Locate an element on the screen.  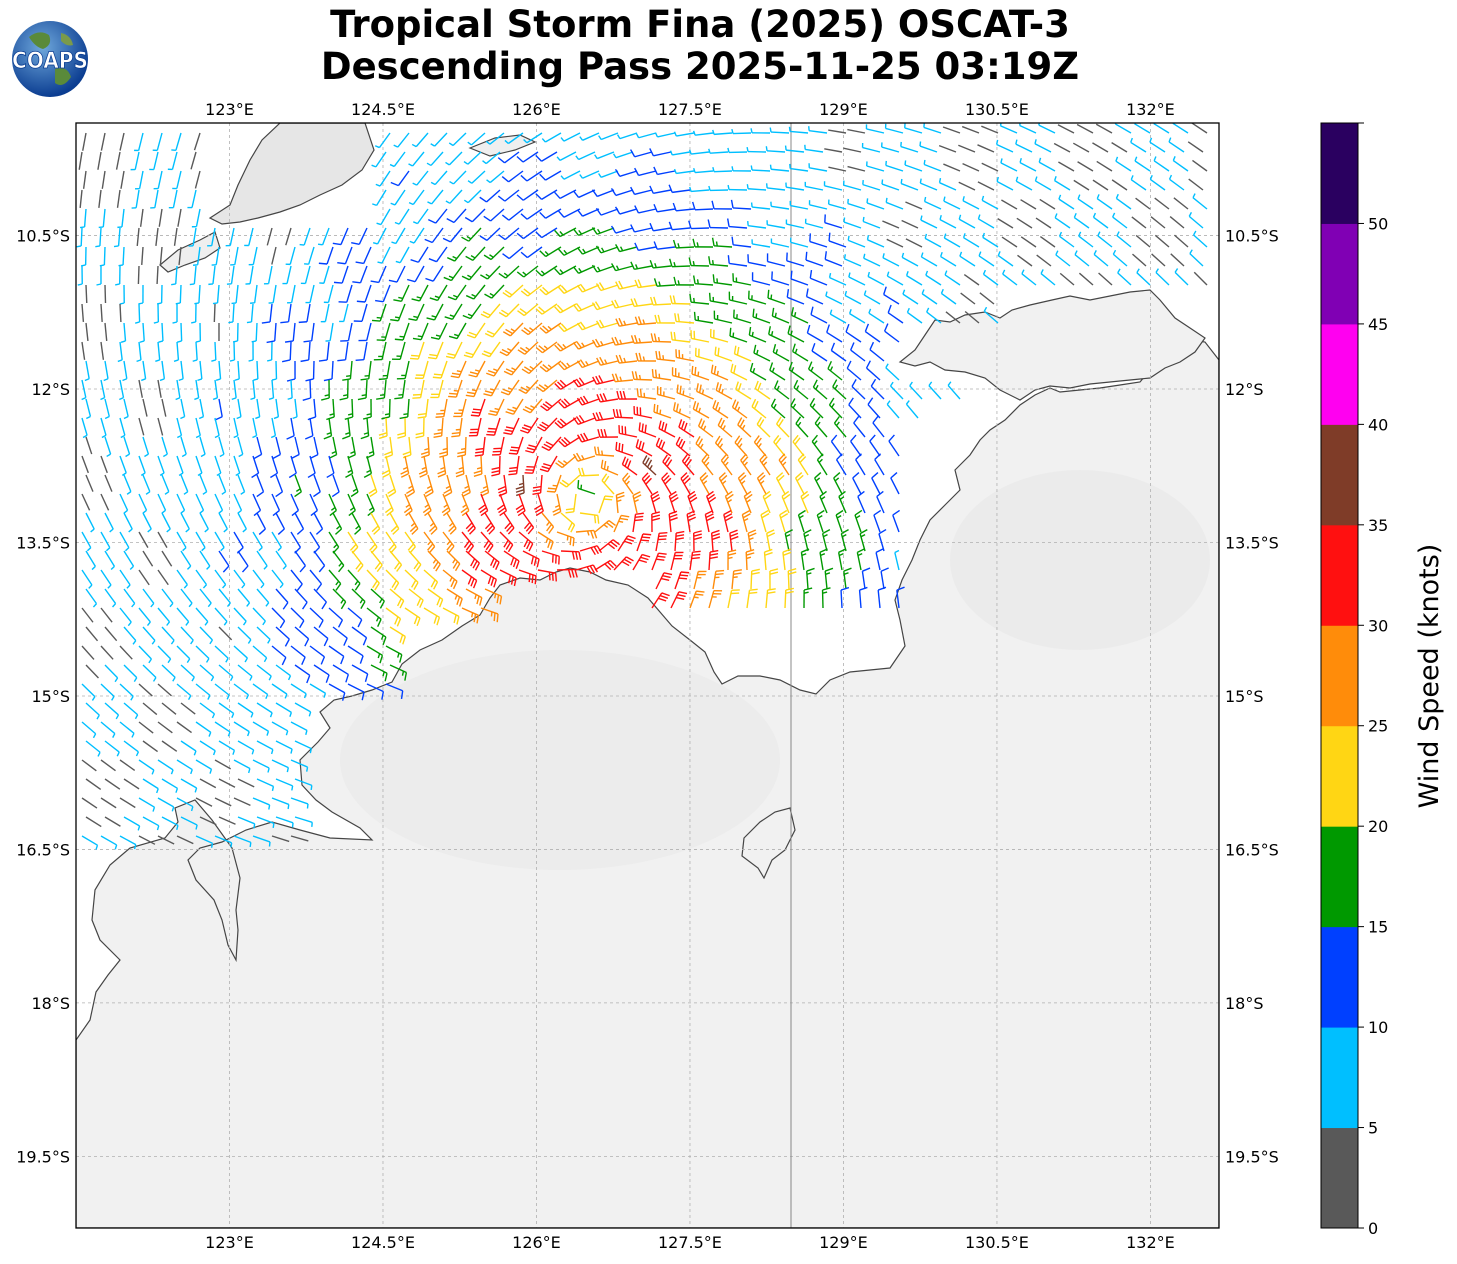
title-line-2: Descending Pass 2025-11-25 03:19Z is located at coordinates (700, 66).